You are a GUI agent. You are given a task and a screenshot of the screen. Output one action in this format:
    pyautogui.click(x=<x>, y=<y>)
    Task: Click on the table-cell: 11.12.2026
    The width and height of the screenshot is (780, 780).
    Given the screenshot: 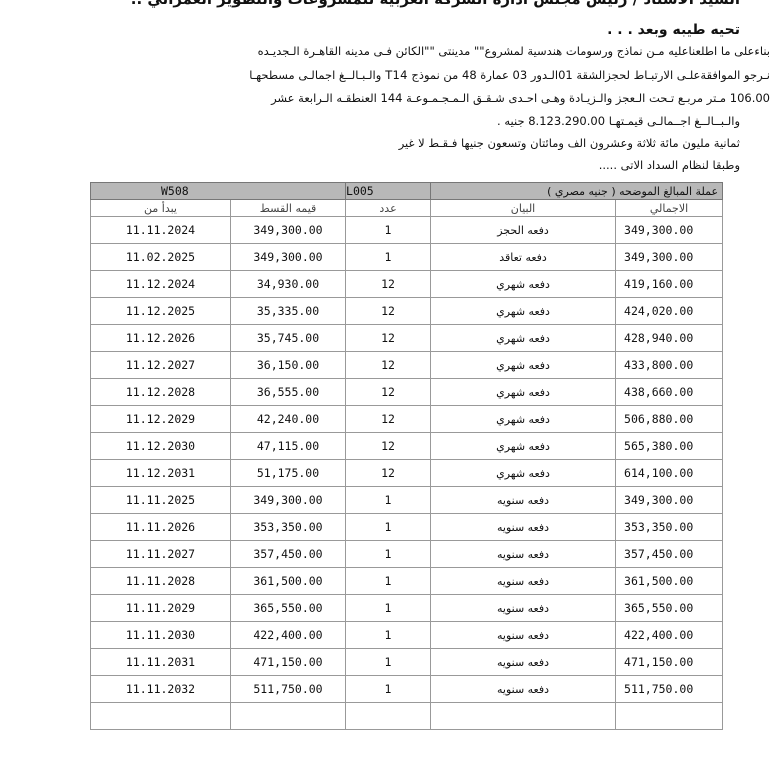 What is the action you would take?
    pyautogui.click(x=160, y=338)
    